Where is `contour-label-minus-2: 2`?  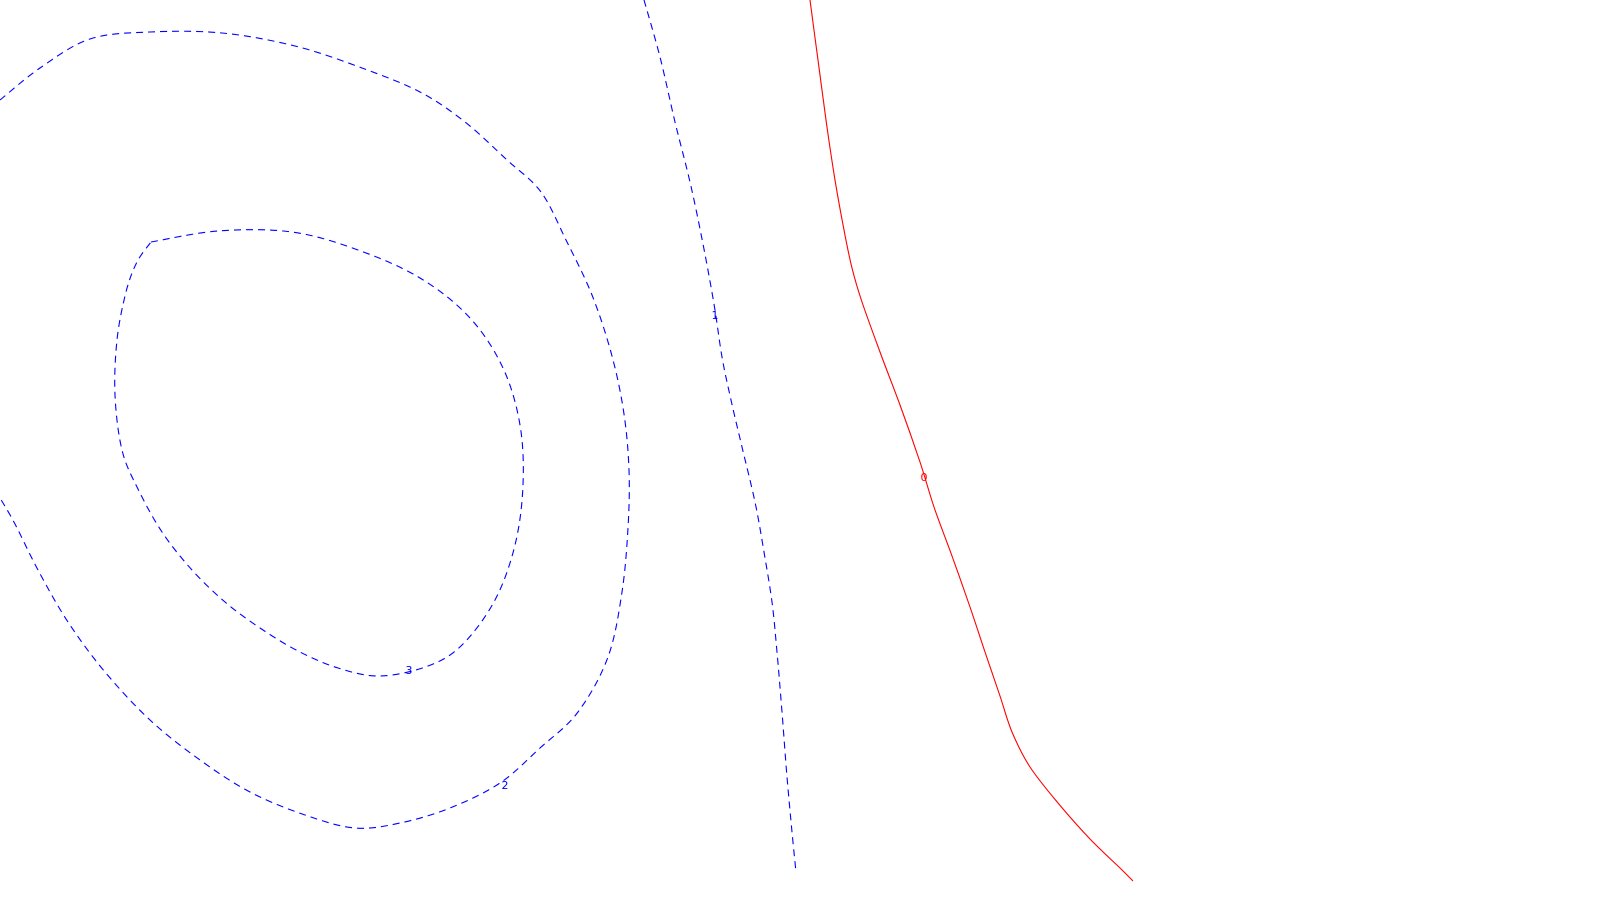 contour-label-minus-2: 2 is located at coordinates (505, 785).